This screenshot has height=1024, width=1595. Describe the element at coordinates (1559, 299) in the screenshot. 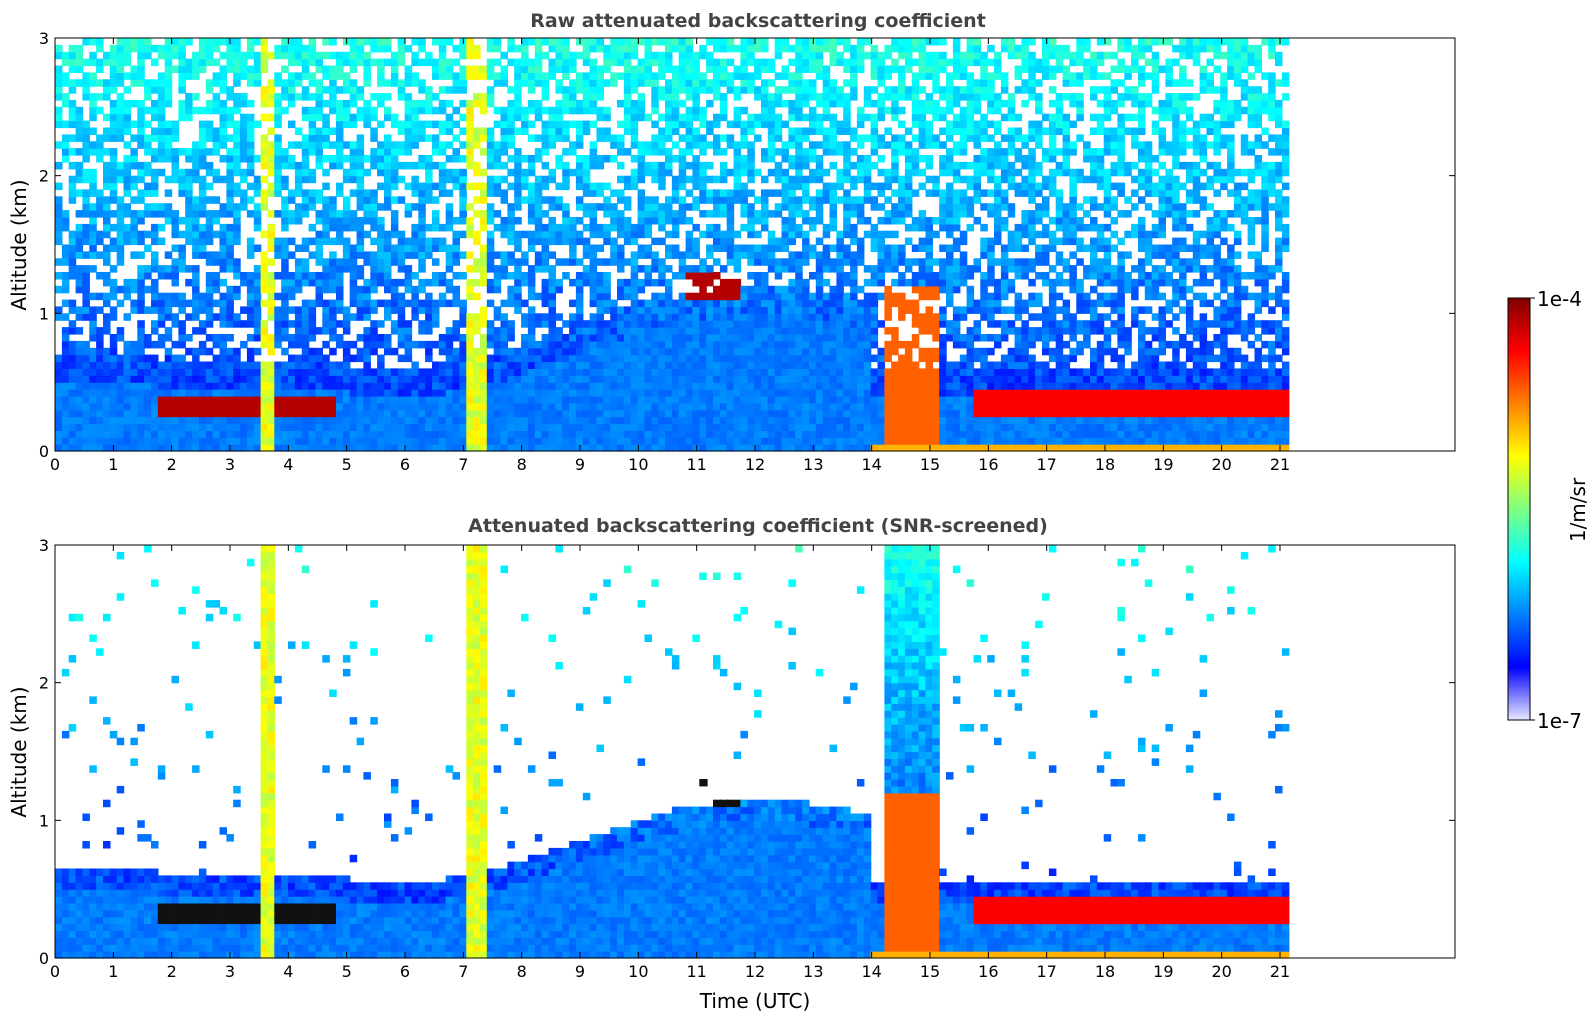

I see `colorbar-max-label: 1e-4` at that location.